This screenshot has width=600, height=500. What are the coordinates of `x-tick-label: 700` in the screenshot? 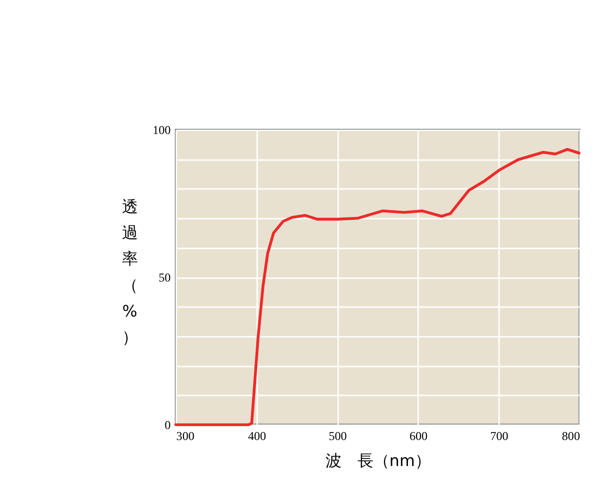 It's located at (499, 436).